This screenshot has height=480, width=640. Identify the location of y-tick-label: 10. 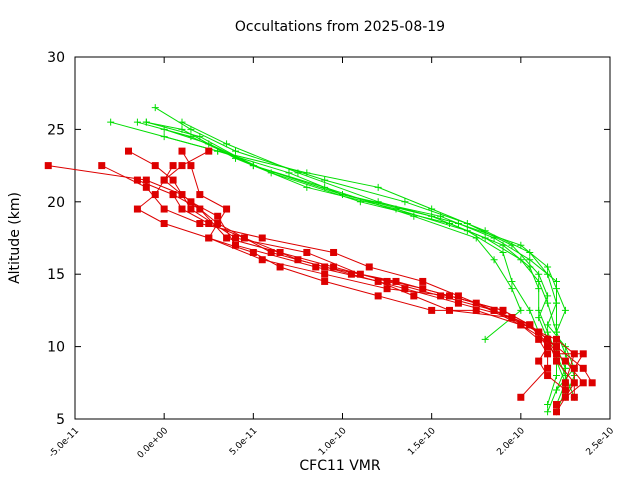
(56, 348).